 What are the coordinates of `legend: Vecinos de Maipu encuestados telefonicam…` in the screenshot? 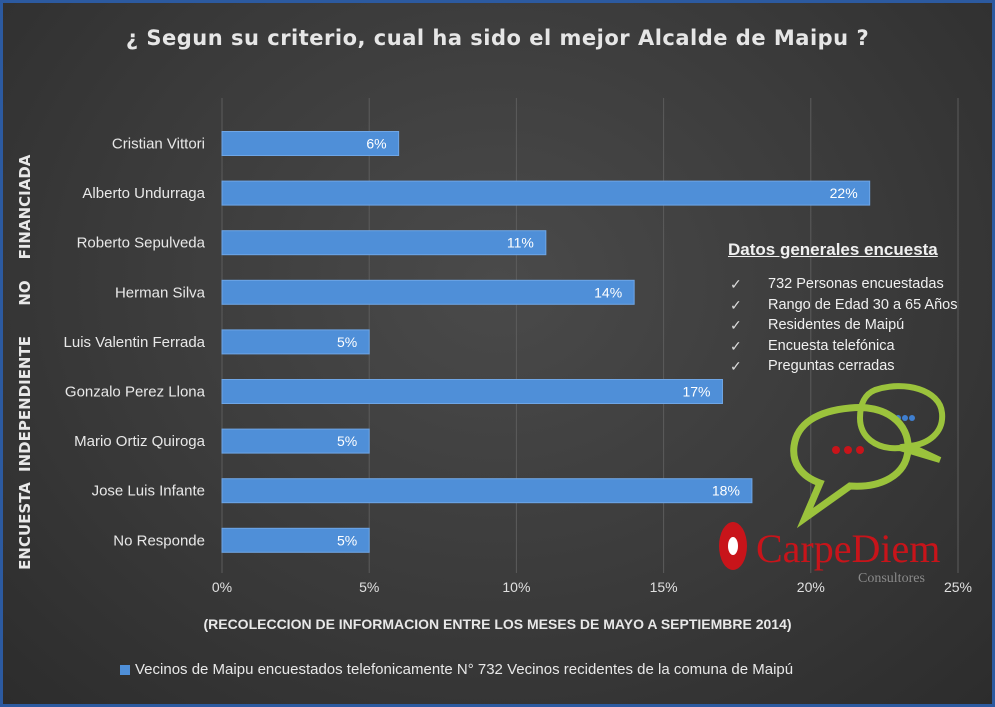 It's located at (456, 669).